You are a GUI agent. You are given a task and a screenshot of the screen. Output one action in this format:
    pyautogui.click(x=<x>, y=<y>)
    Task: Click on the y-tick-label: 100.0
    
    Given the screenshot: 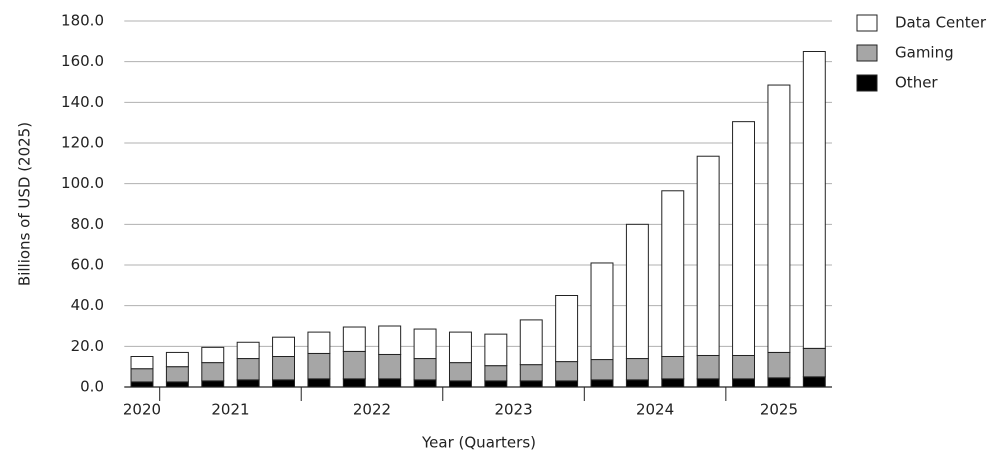 What is the action you would take?
    pyautogui.click(x=82, y=183)
    